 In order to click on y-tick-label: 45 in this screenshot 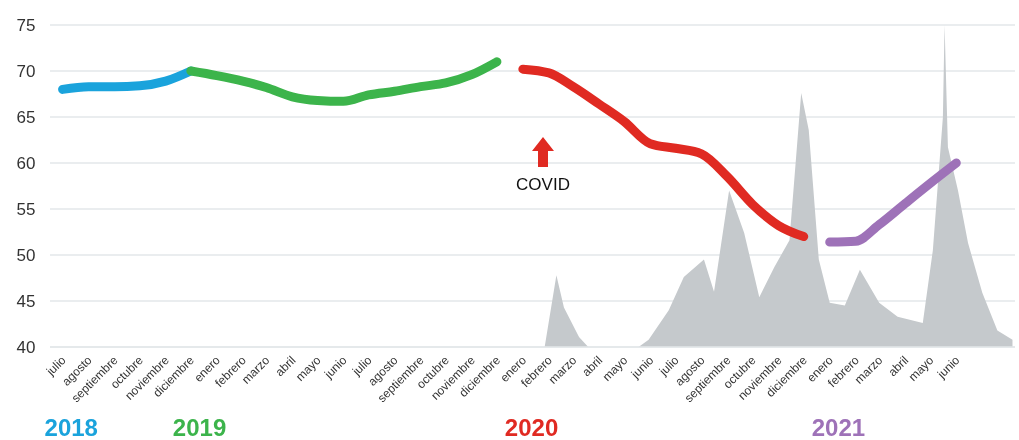, I will do `click(26, 301)`.